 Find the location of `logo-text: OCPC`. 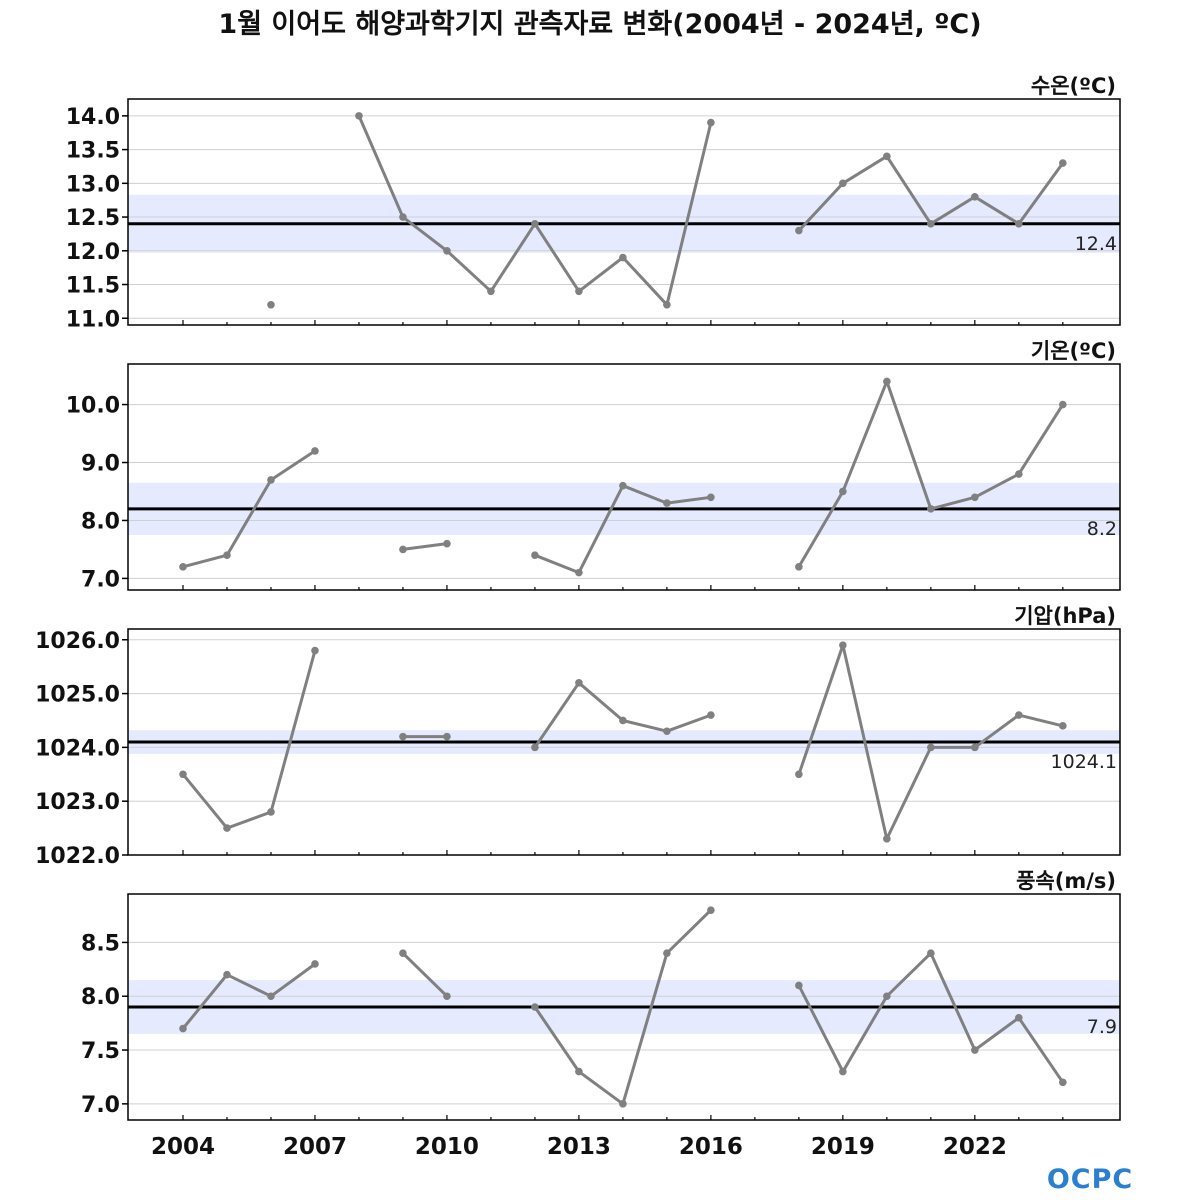

logo-text: OCPC is located at coordinates (1090, 1179).